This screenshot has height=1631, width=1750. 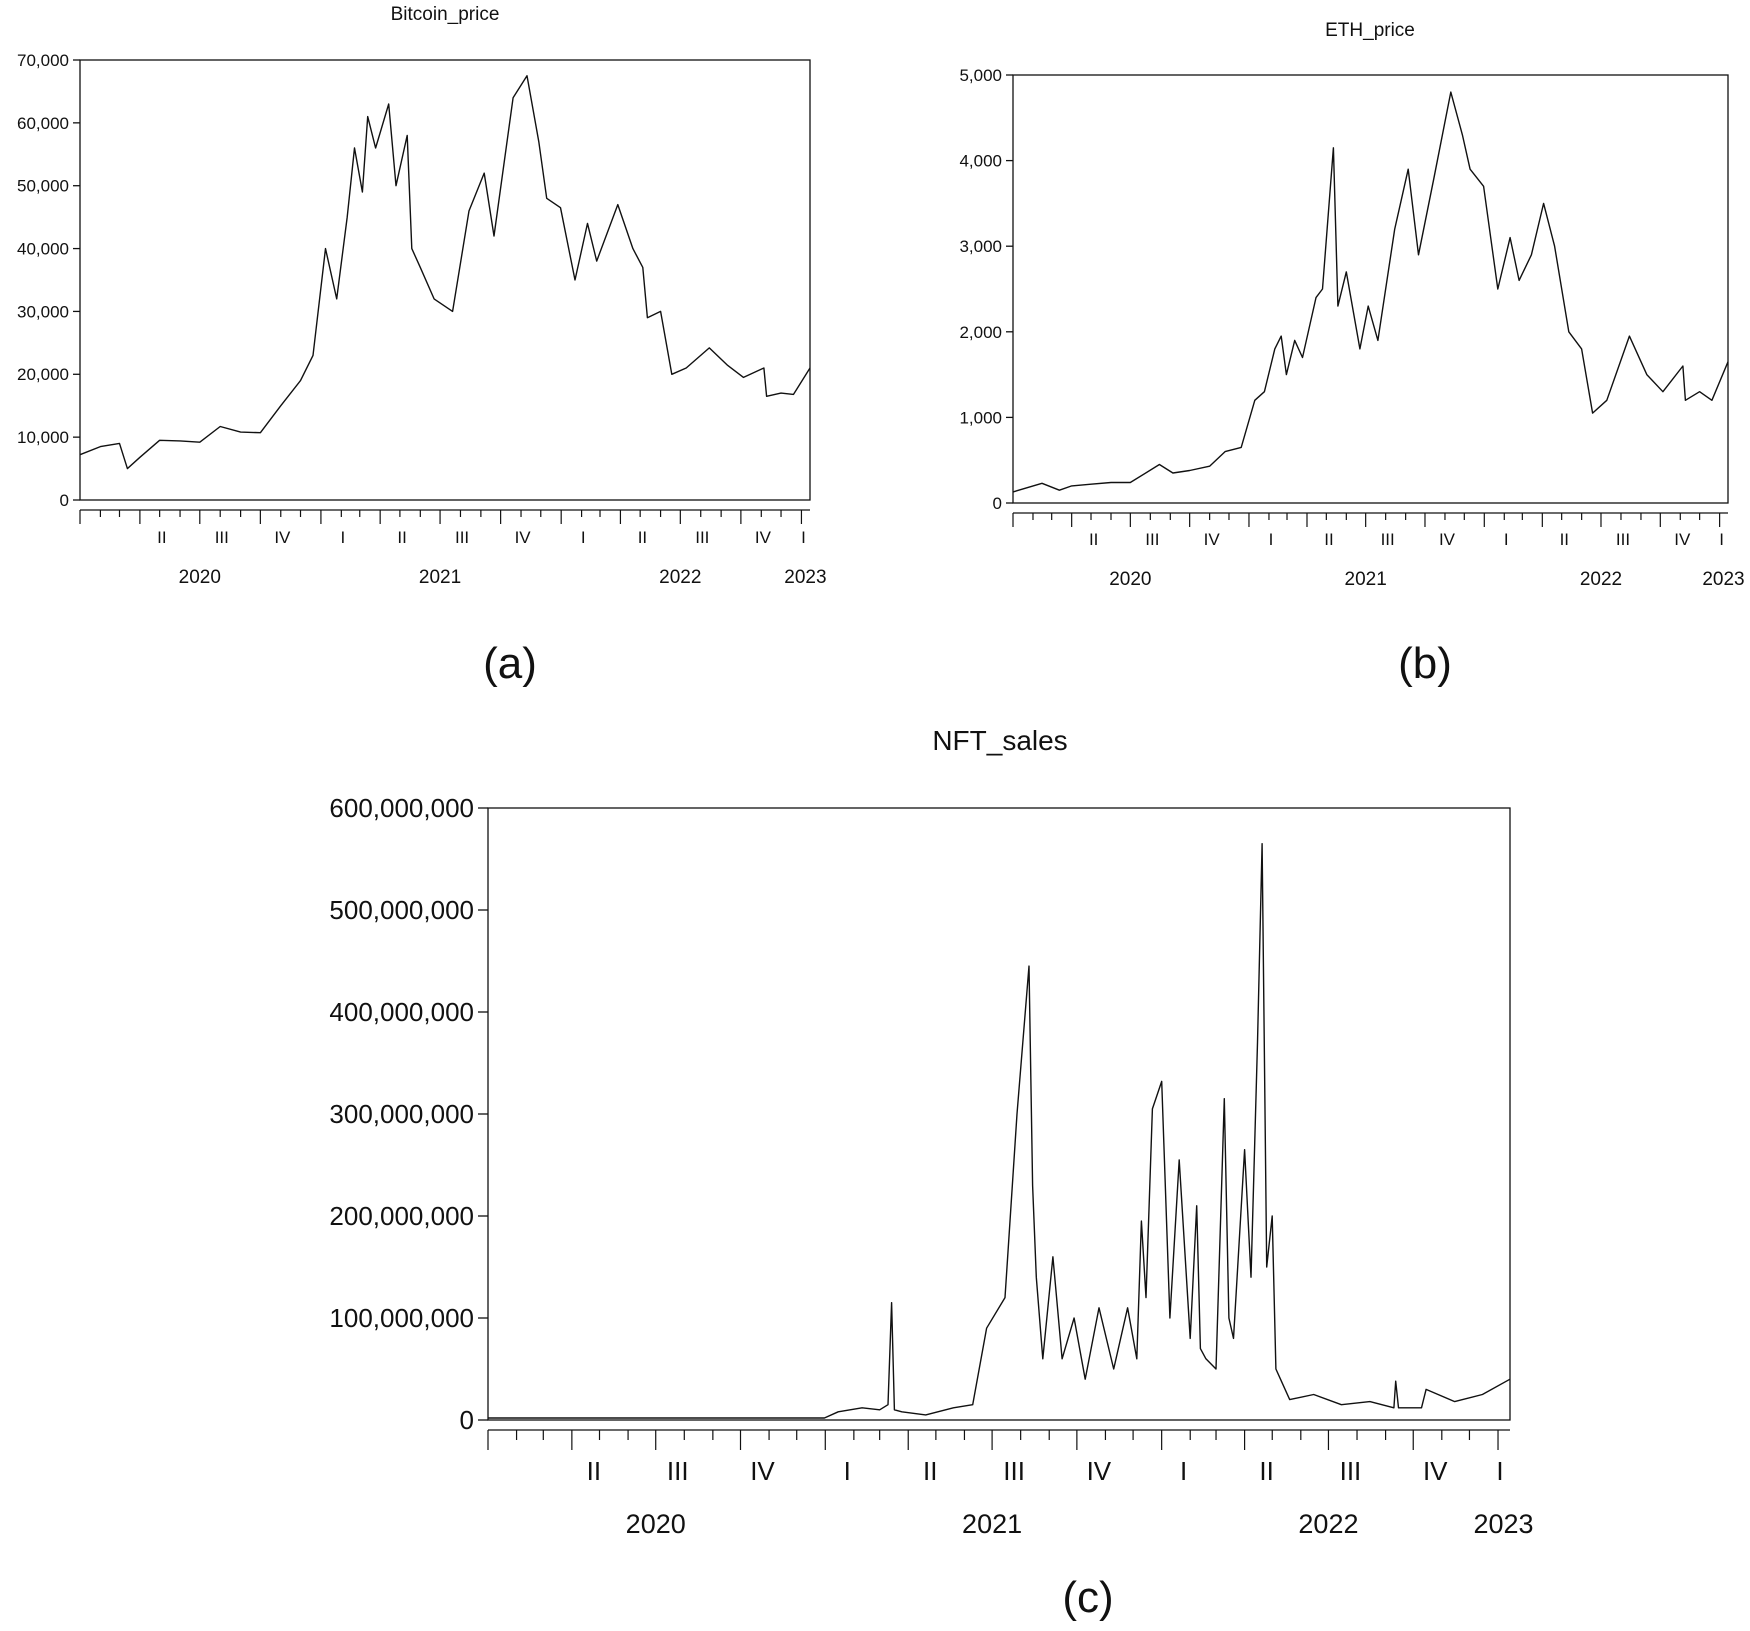 I want to click on y-tick-label: 60,000, so click(x=43, y=123).